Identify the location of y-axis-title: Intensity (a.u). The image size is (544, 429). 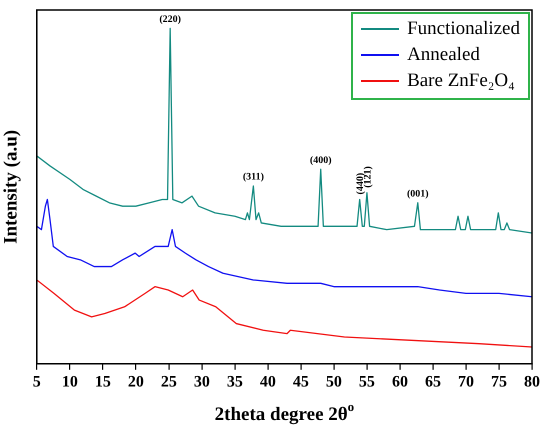
(11, 187).